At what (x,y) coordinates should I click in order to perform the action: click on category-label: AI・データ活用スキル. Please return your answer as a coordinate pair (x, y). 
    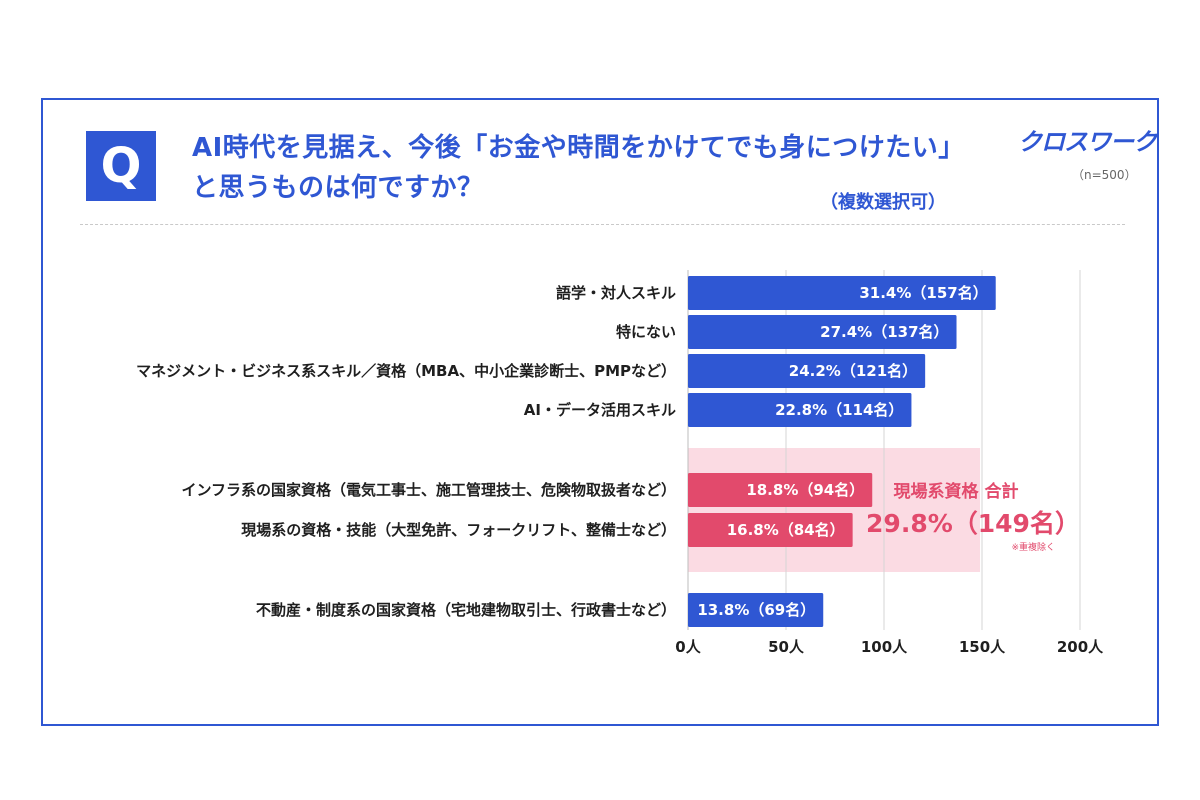
    Looking at the image, I should click on (600, 410).